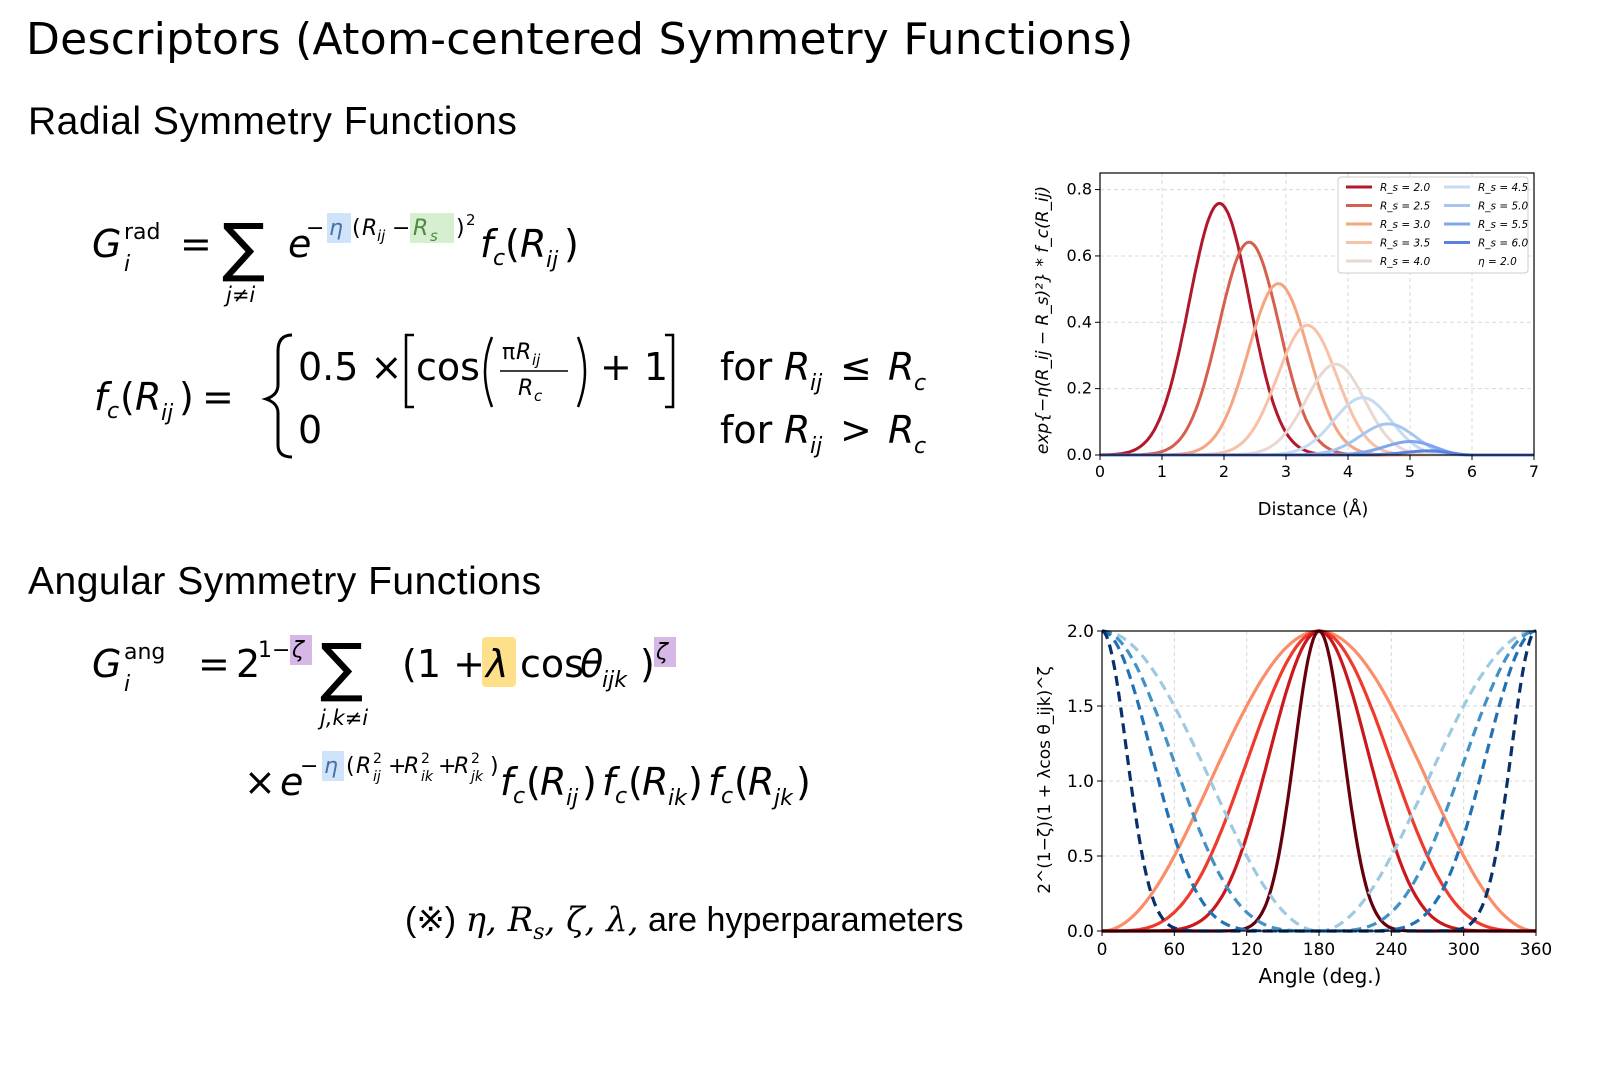 This screenshot has height=1074, width=1600. Describe the element at coordinates (1079, 255) in the screenshot. I see `radial-y-tick-label: 0.6` at that location.